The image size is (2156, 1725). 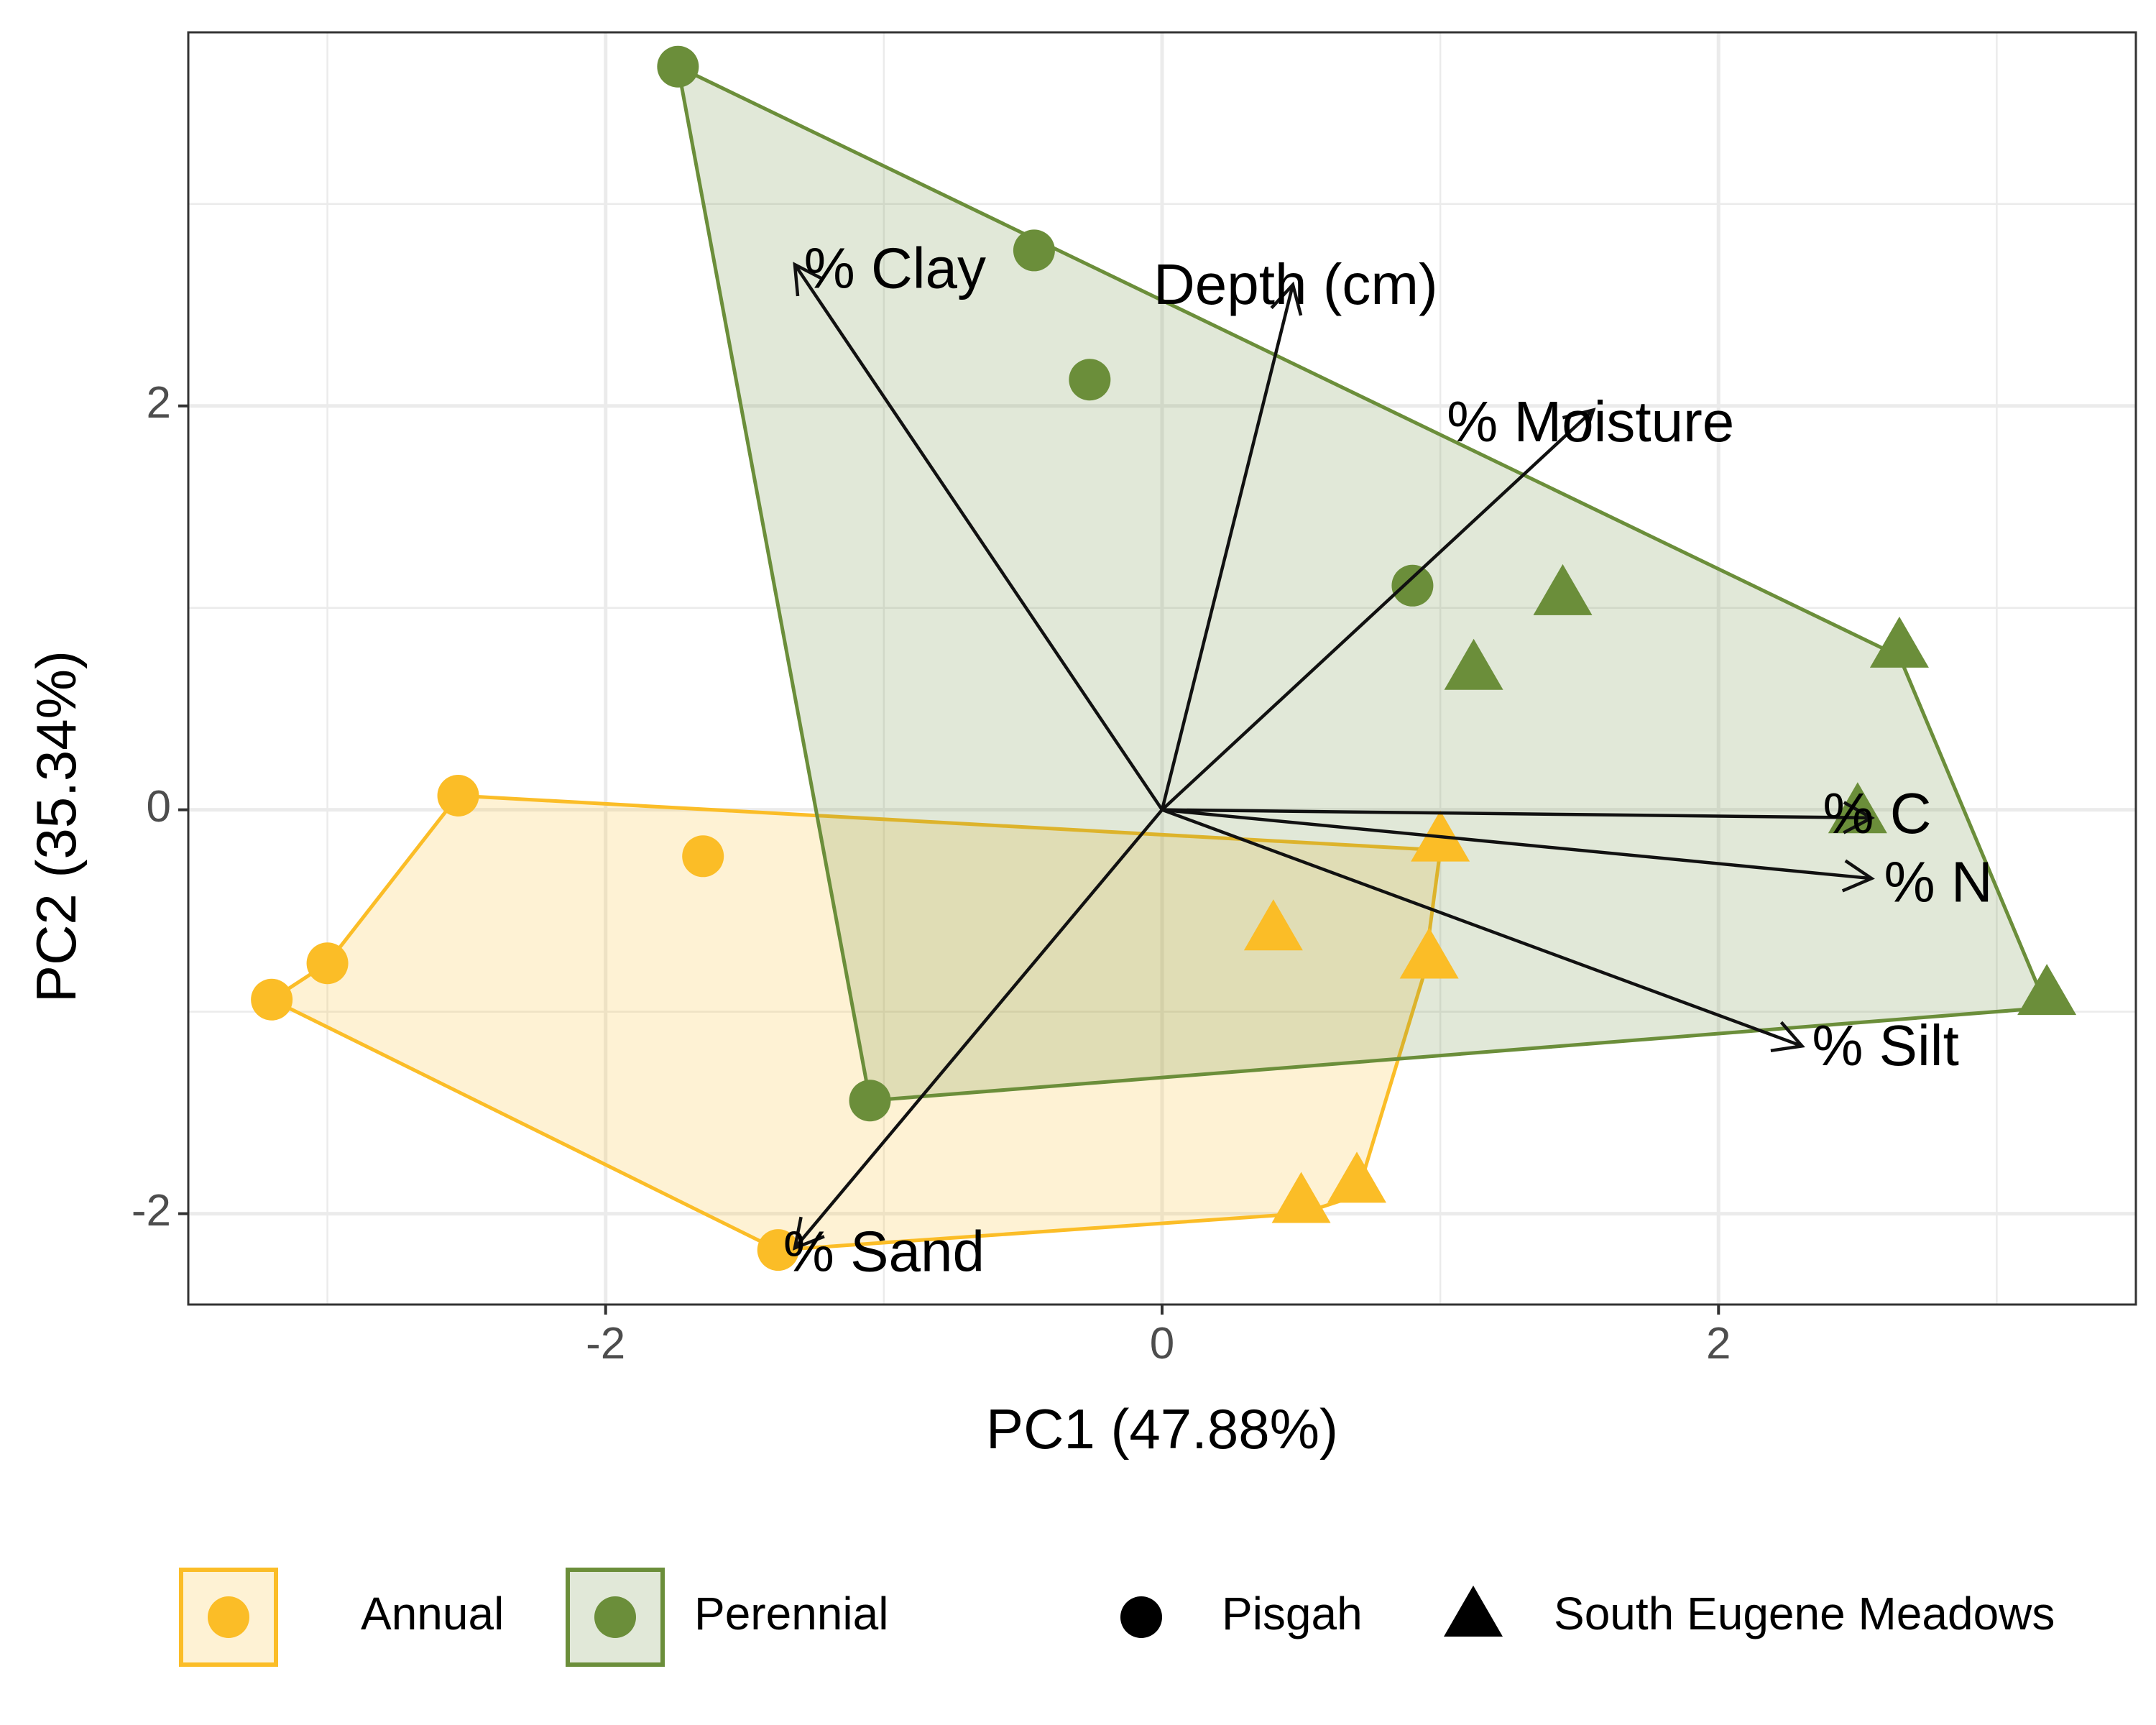 I want to click on loading-arrow-pct-clay, so click(x=978, y=537).